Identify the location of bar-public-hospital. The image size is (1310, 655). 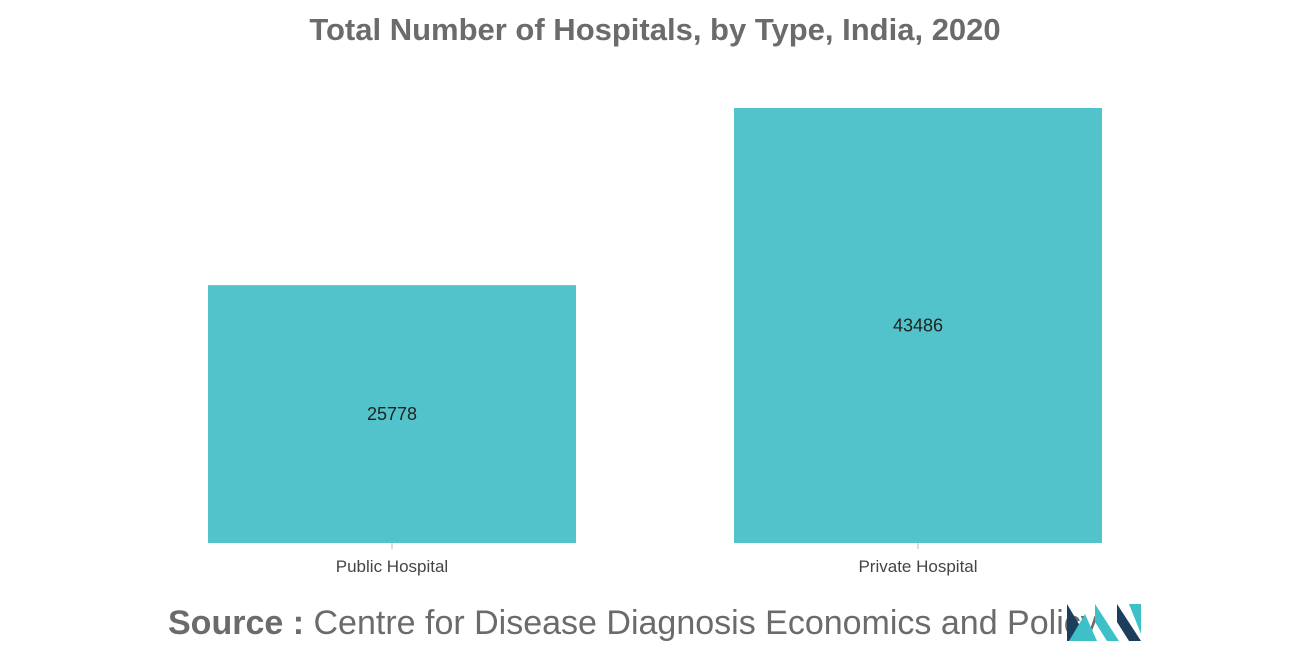
(392, 414).